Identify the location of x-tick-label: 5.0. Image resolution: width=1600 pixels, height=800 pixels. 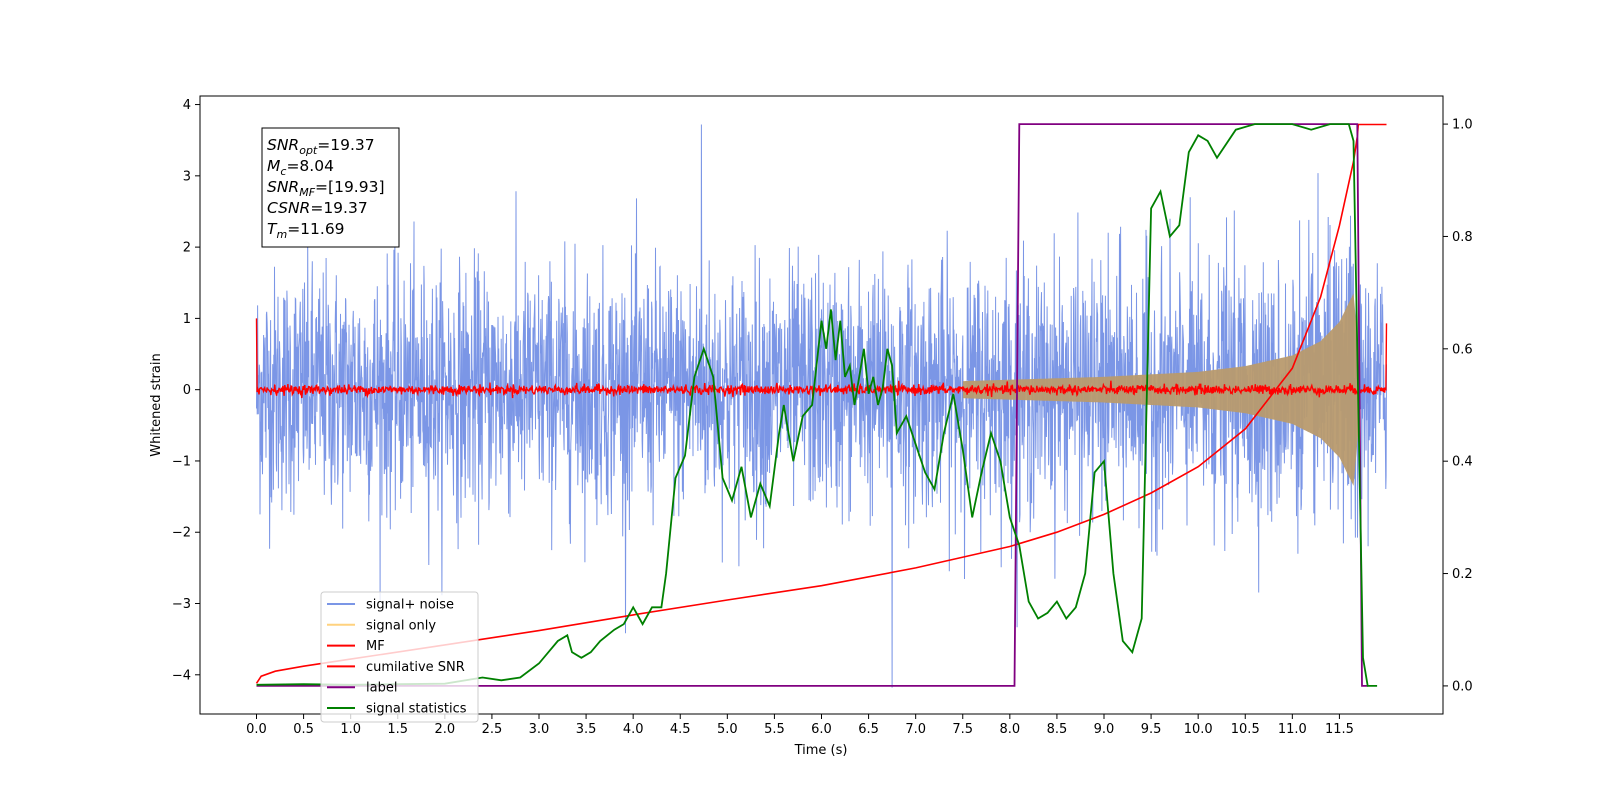
(727, 729).